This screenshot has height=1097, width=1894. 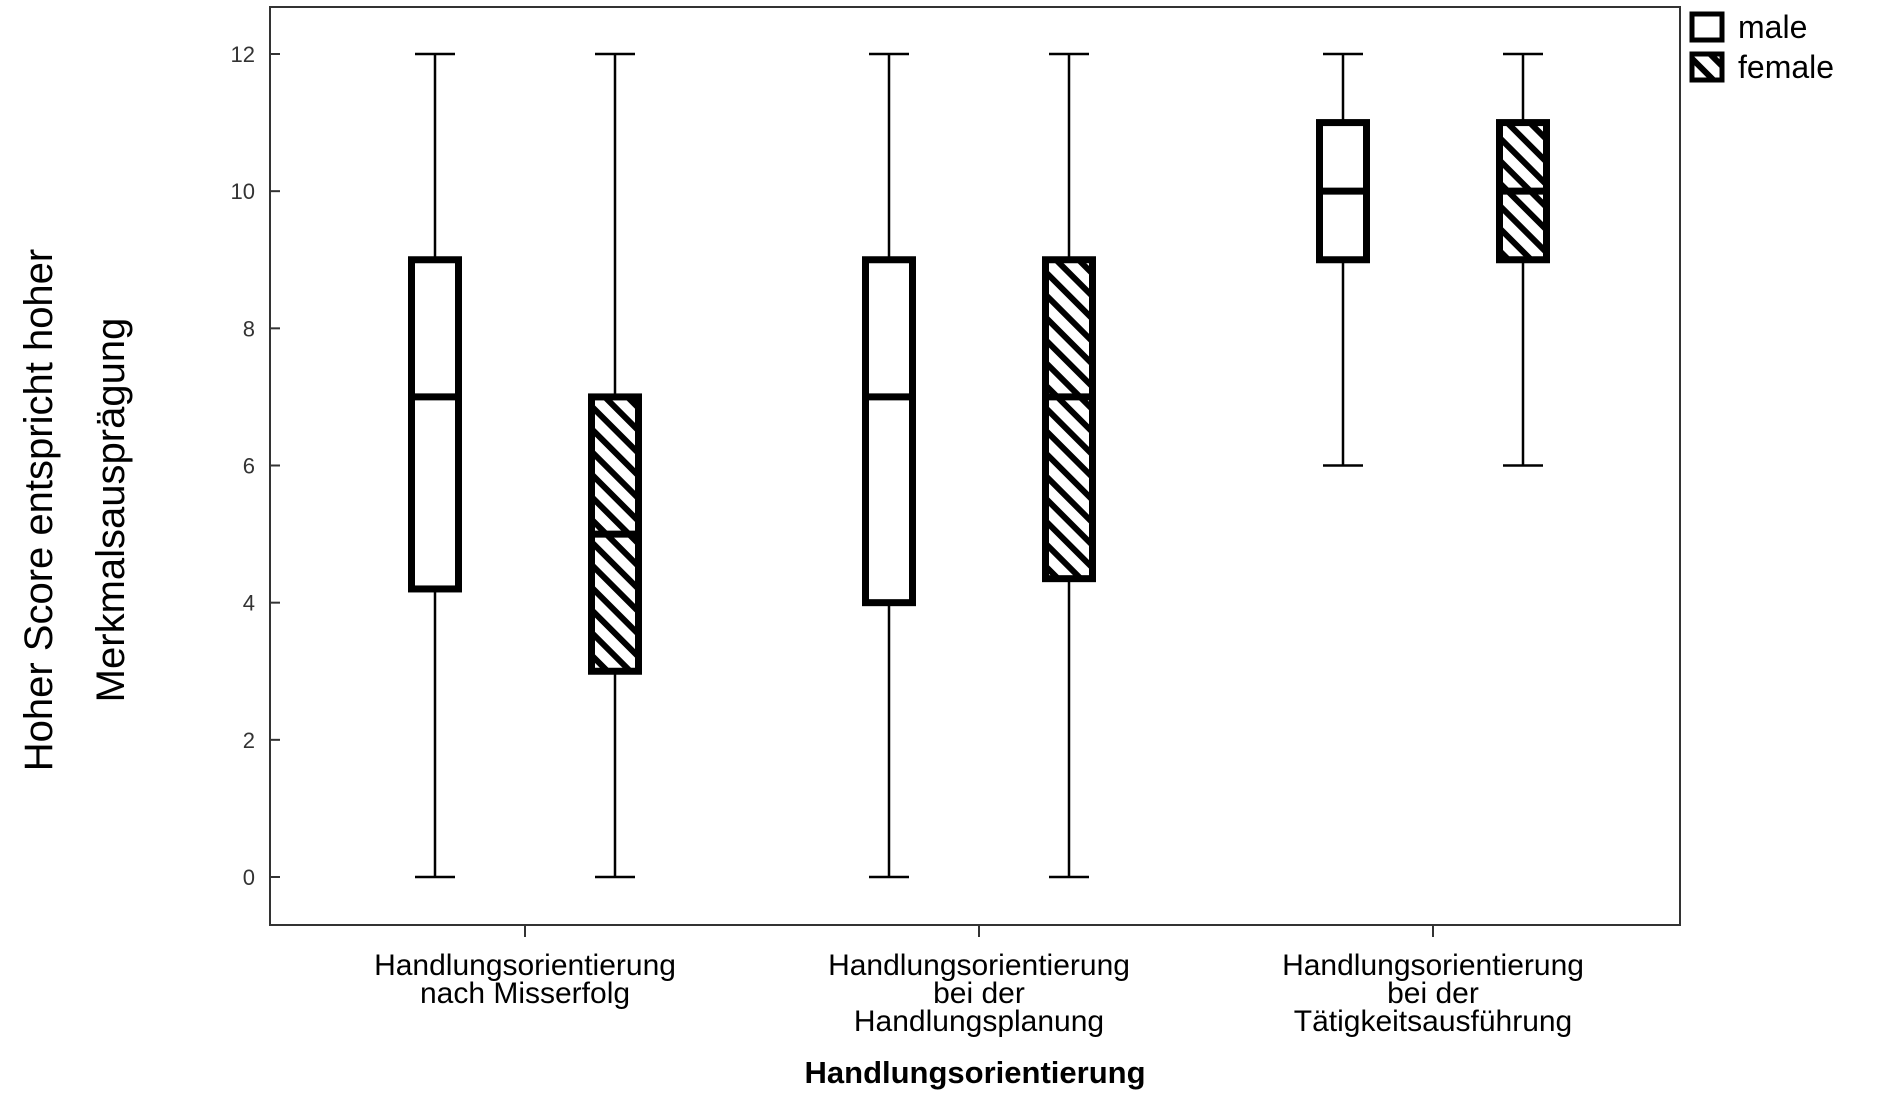 What do you see at coordinates (243, 54) in the screenshot?
I see `y-tick-label: 12` at bounding box center [243, 54].